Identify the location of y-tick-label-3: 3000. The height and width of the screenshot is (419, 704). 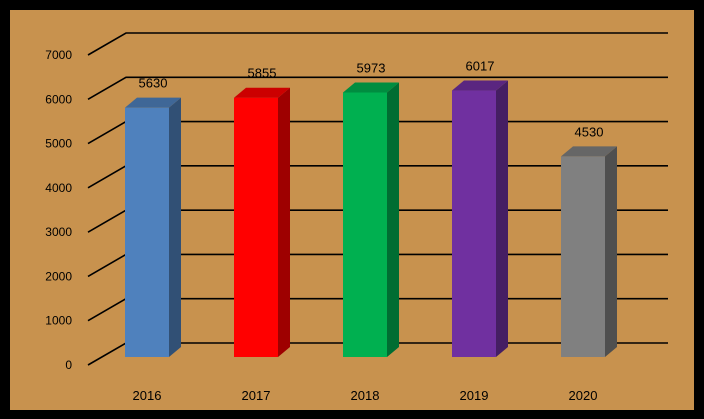
(58, 232).